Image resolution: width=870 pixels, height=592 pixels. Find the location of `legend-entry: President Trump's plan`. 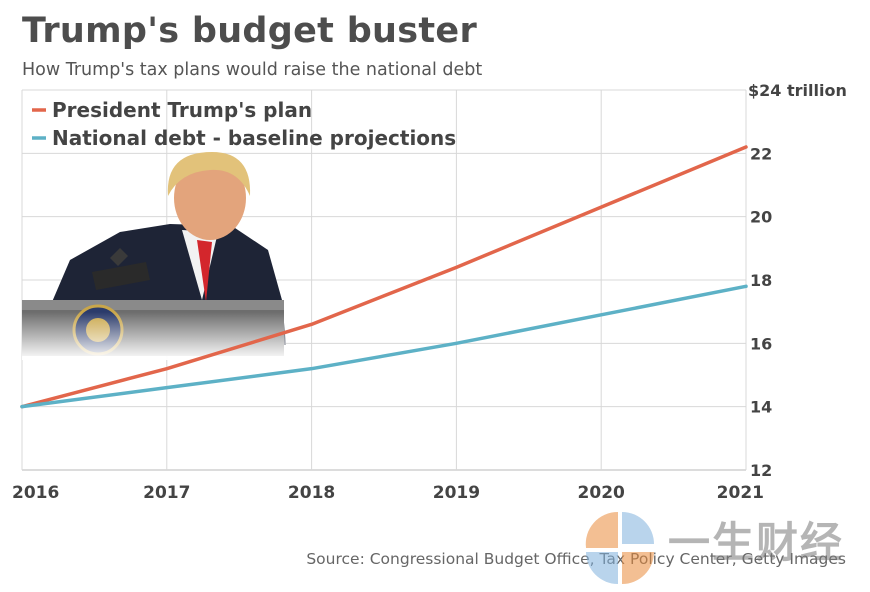

legend-entry: President Trump's plan is located at coordinates (182, 110).